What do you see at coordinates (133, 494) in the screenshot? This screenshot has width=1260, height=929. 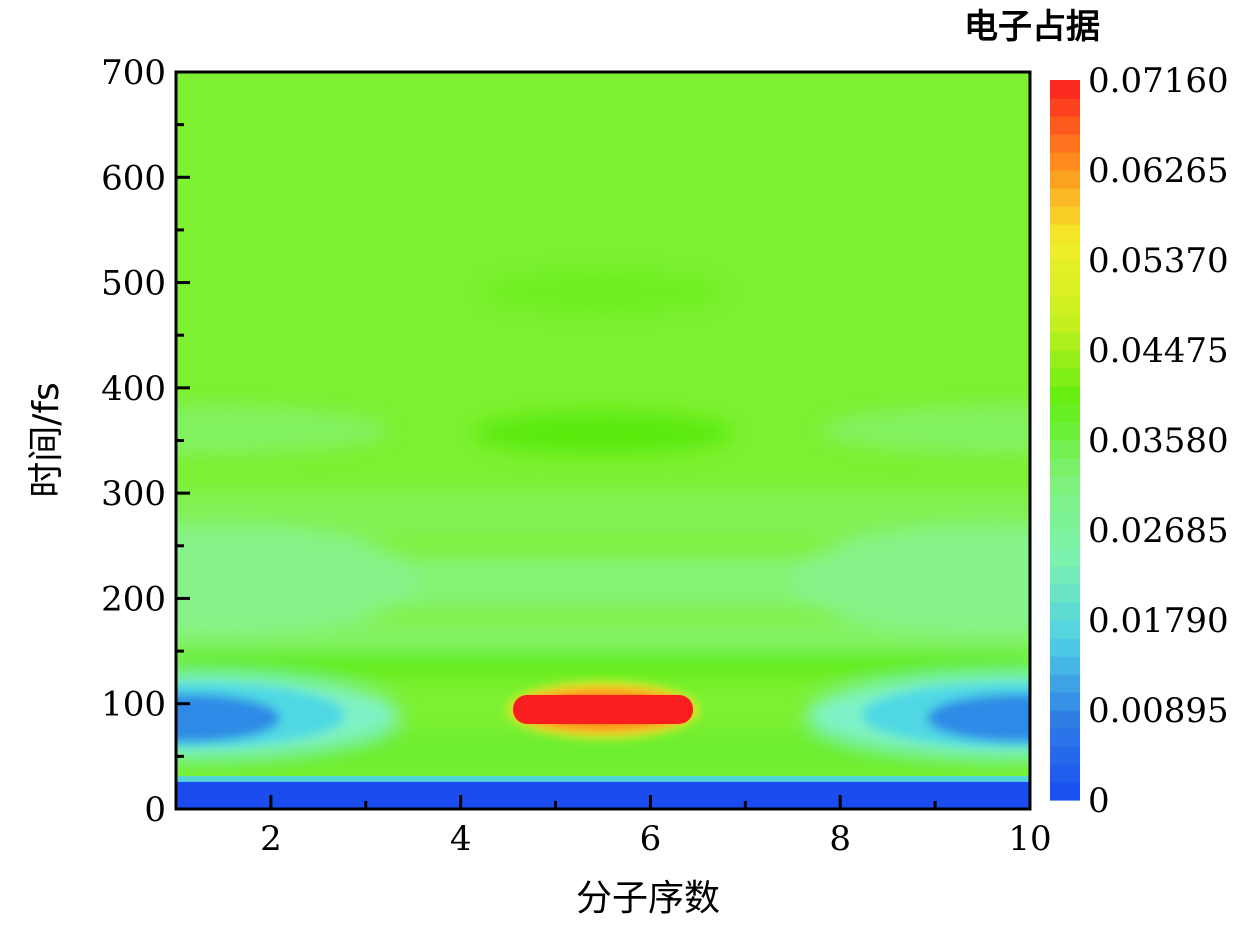 I see `y-tick-label: 300` at bounding box center [133, 494].